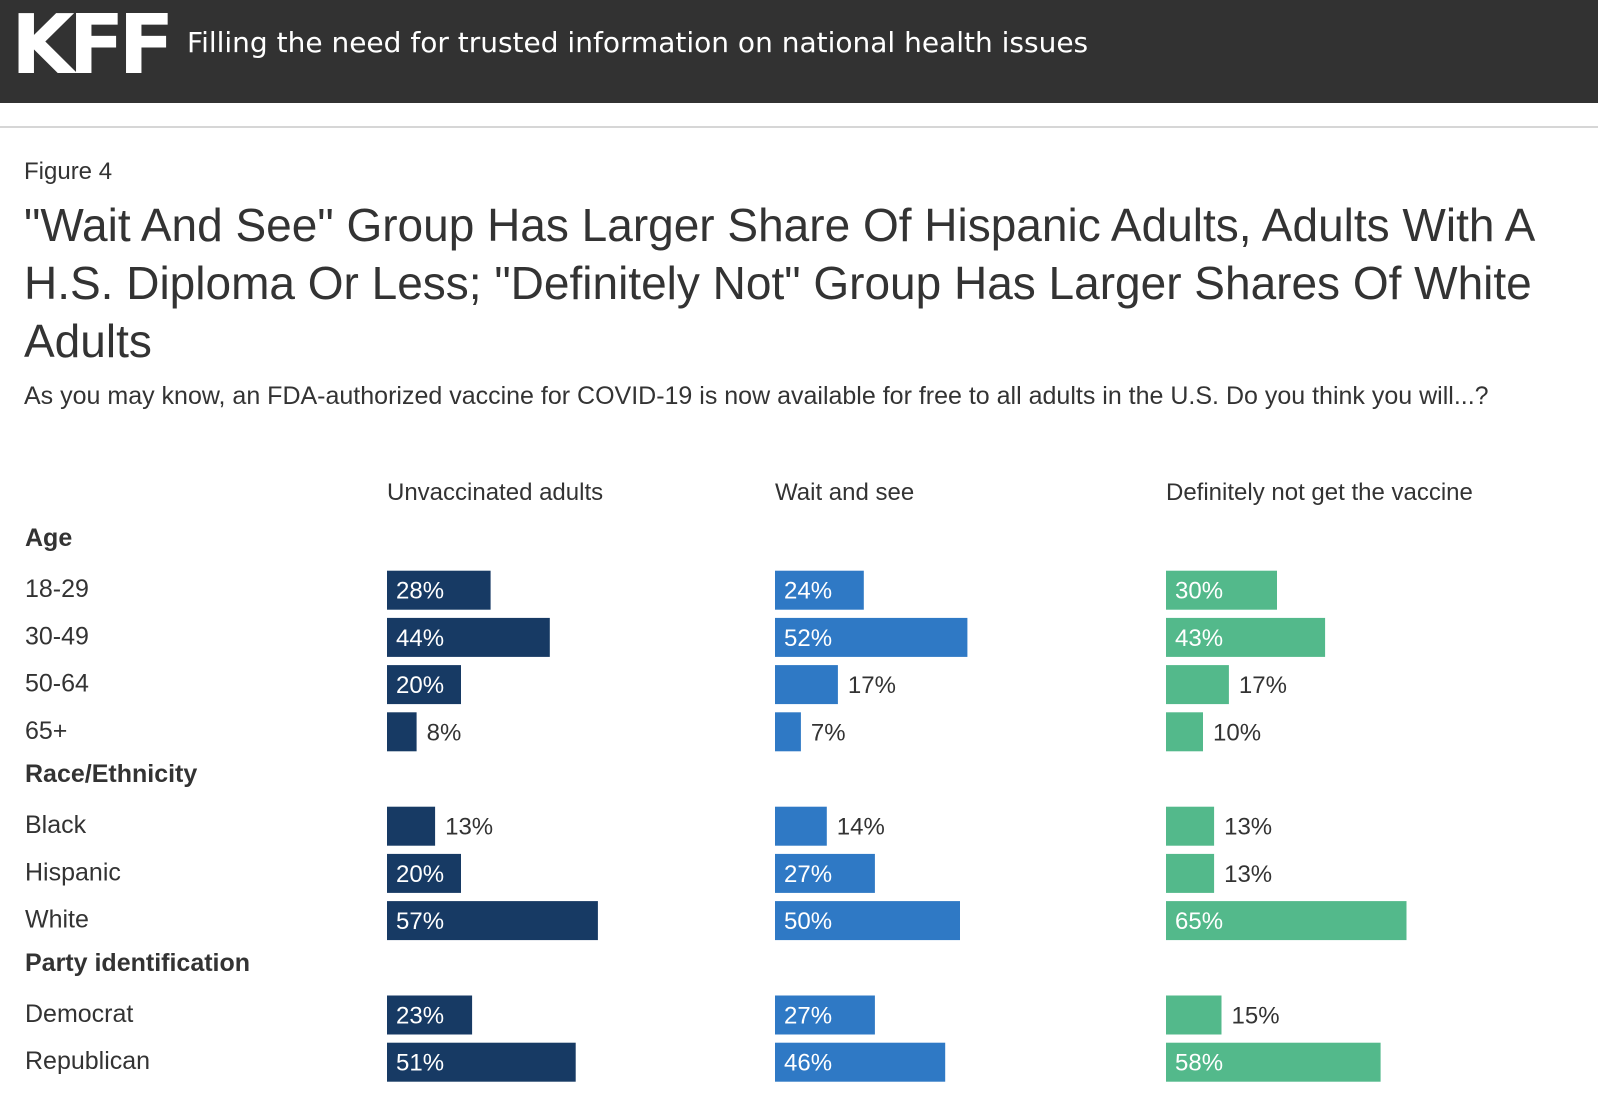 The height and width of the screenshot is (1104, 1598). Describe the element at coordinates (420, 921) in the screenshot. I see `data-label-unvaccinated-adults-white: 57%` at that location.